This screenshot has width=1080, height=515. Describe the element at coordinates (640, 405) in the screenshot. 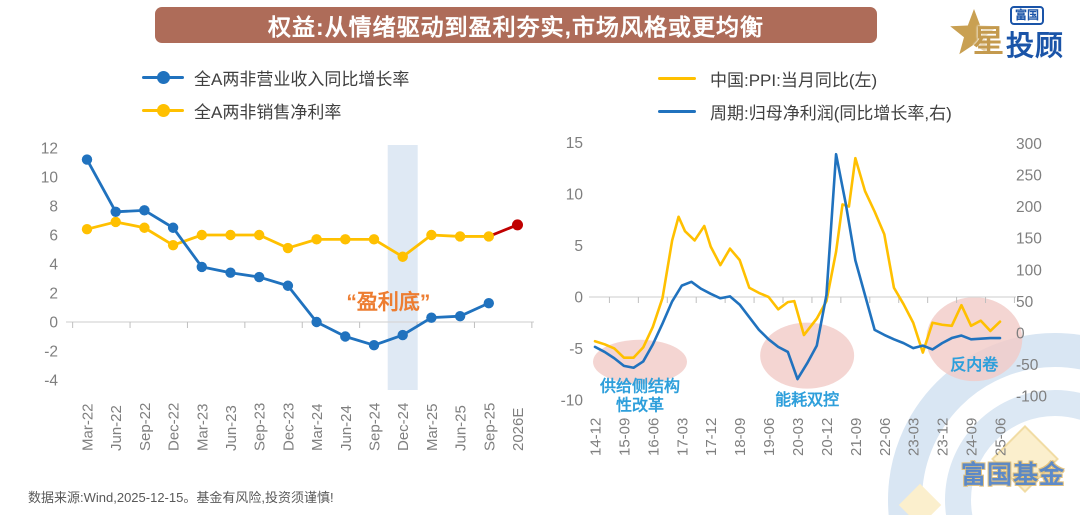

I see `event-annotation: 性改革` at that location.